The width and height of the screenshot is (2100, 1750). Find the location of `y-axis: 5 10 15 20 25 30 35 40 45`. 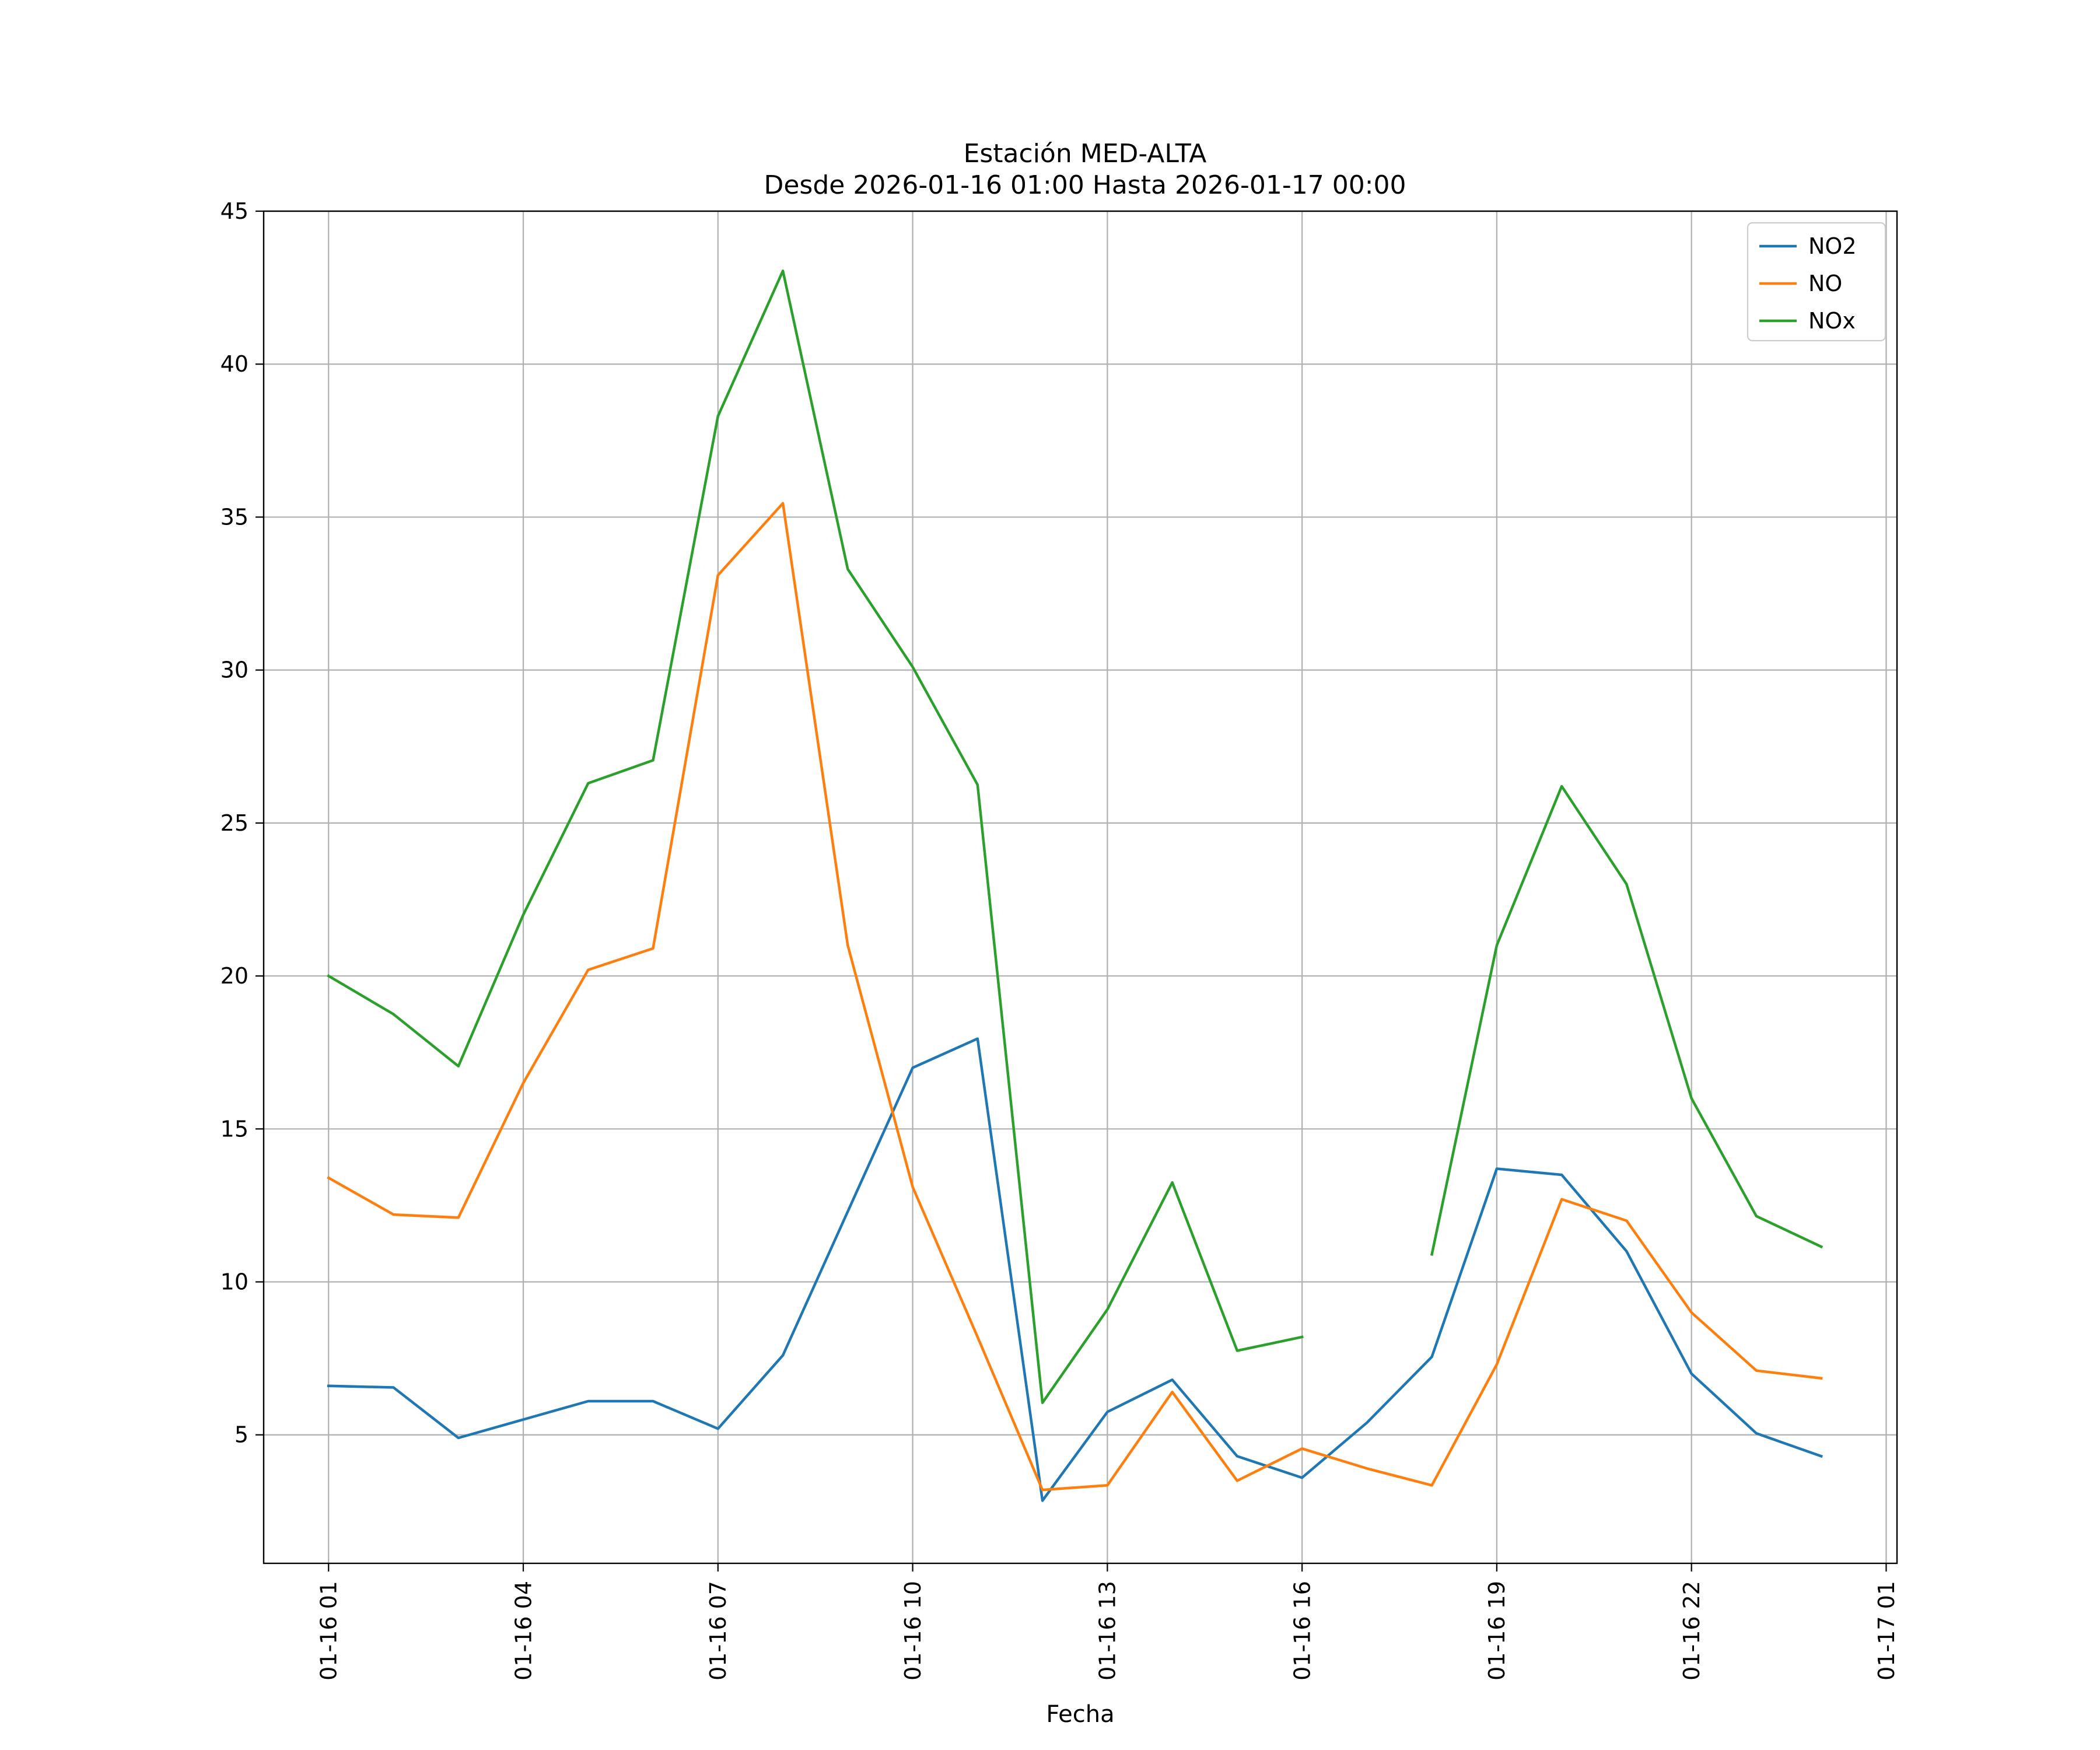

y-axis: 5 10 15 20 25 30 35 40 45 is located at coordinates (242, 823).